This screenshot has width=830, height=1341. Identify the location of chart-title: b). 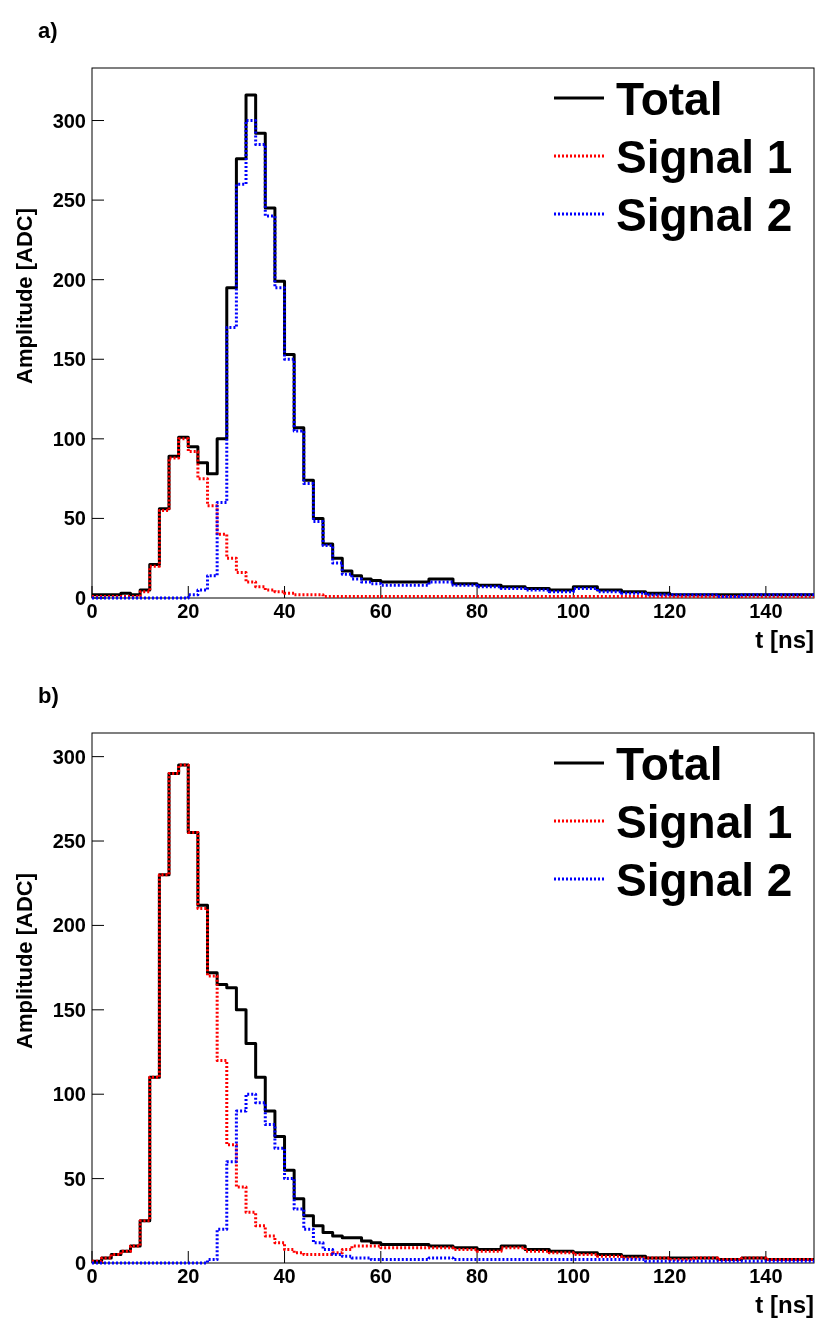
(48, 695).